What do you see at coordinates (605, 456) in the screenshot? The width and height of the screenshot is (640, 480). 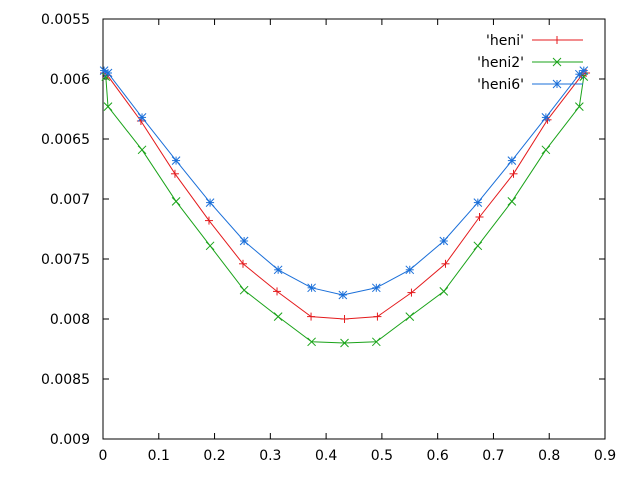 I see `x-tick-label: 0.9` at bounding box center [605, 456].